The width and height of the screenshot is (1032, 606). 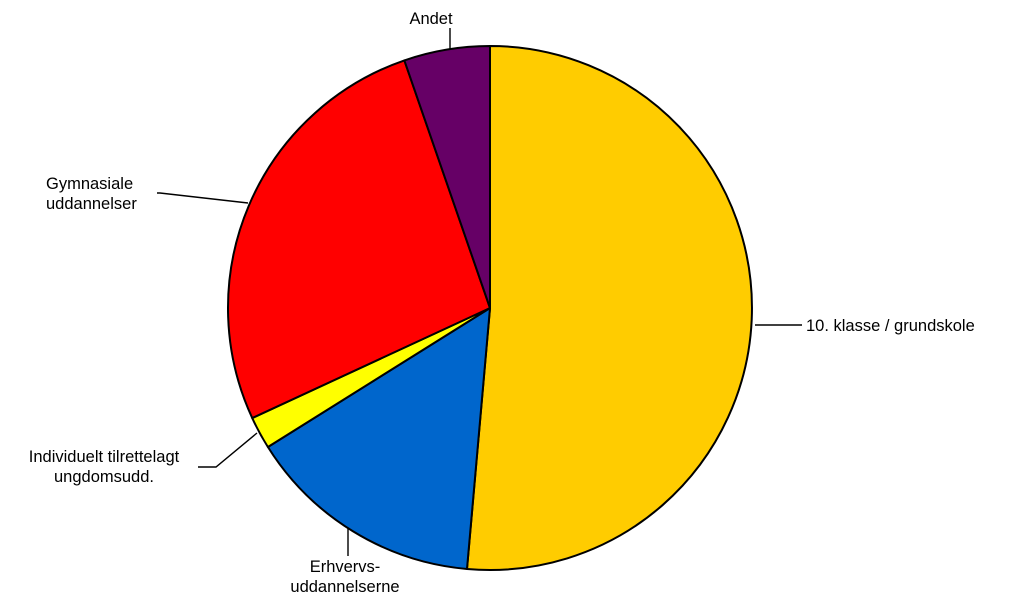 What do you see at coordinates (89, 184) in the screenshot?
I see `slice-label-line: Gymnasiale` at bounding box center [89, 184].